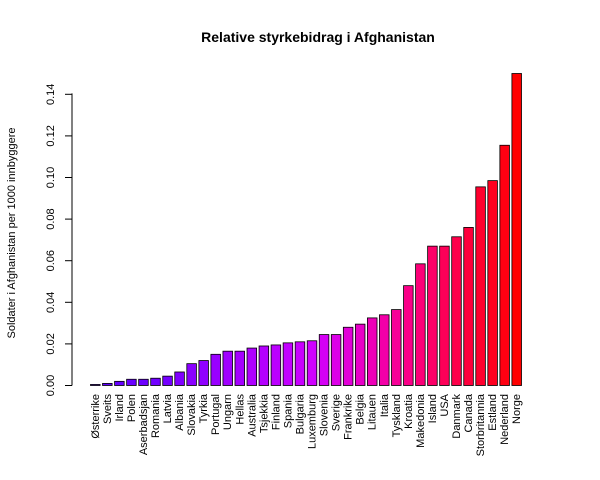  I want to click on y-tick-label: 0.02, so click(51, 343).